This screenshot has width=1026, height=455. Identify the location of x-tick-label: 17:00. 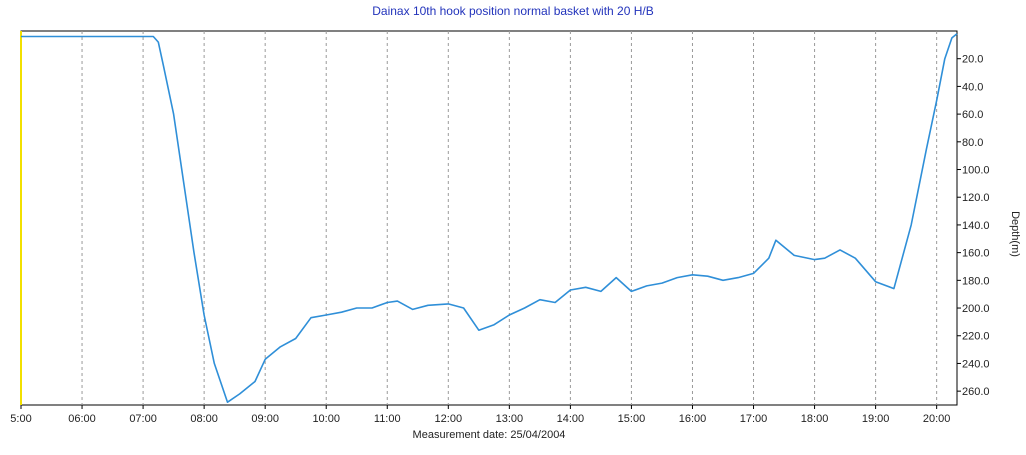
(754, 419).